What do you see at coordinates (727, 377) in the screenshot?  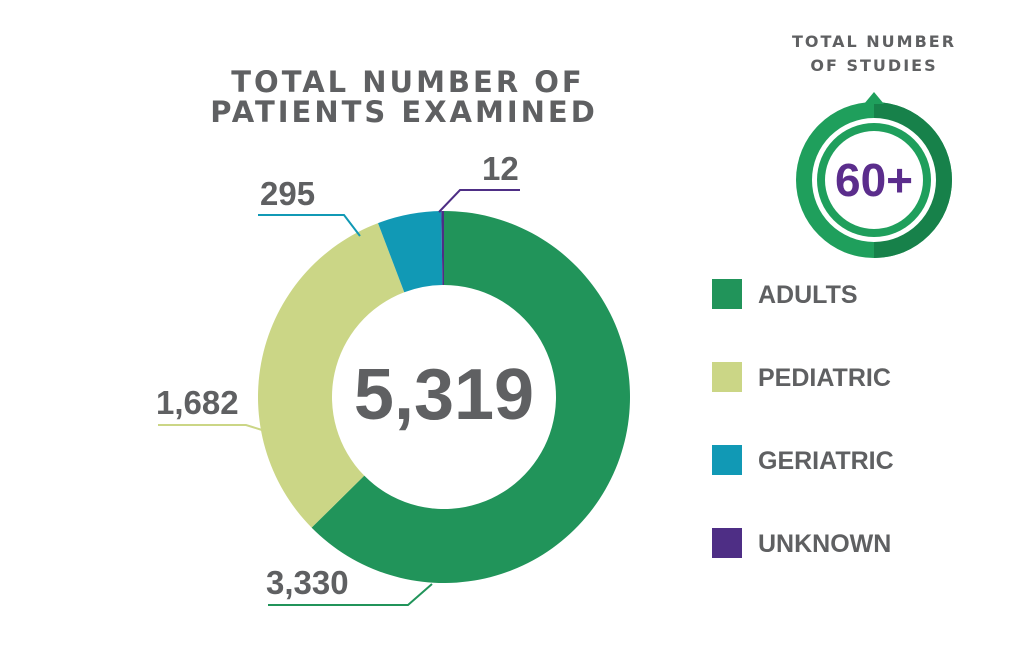 I see `legend-swatch-pediatric` at bounding box center [727, 377].